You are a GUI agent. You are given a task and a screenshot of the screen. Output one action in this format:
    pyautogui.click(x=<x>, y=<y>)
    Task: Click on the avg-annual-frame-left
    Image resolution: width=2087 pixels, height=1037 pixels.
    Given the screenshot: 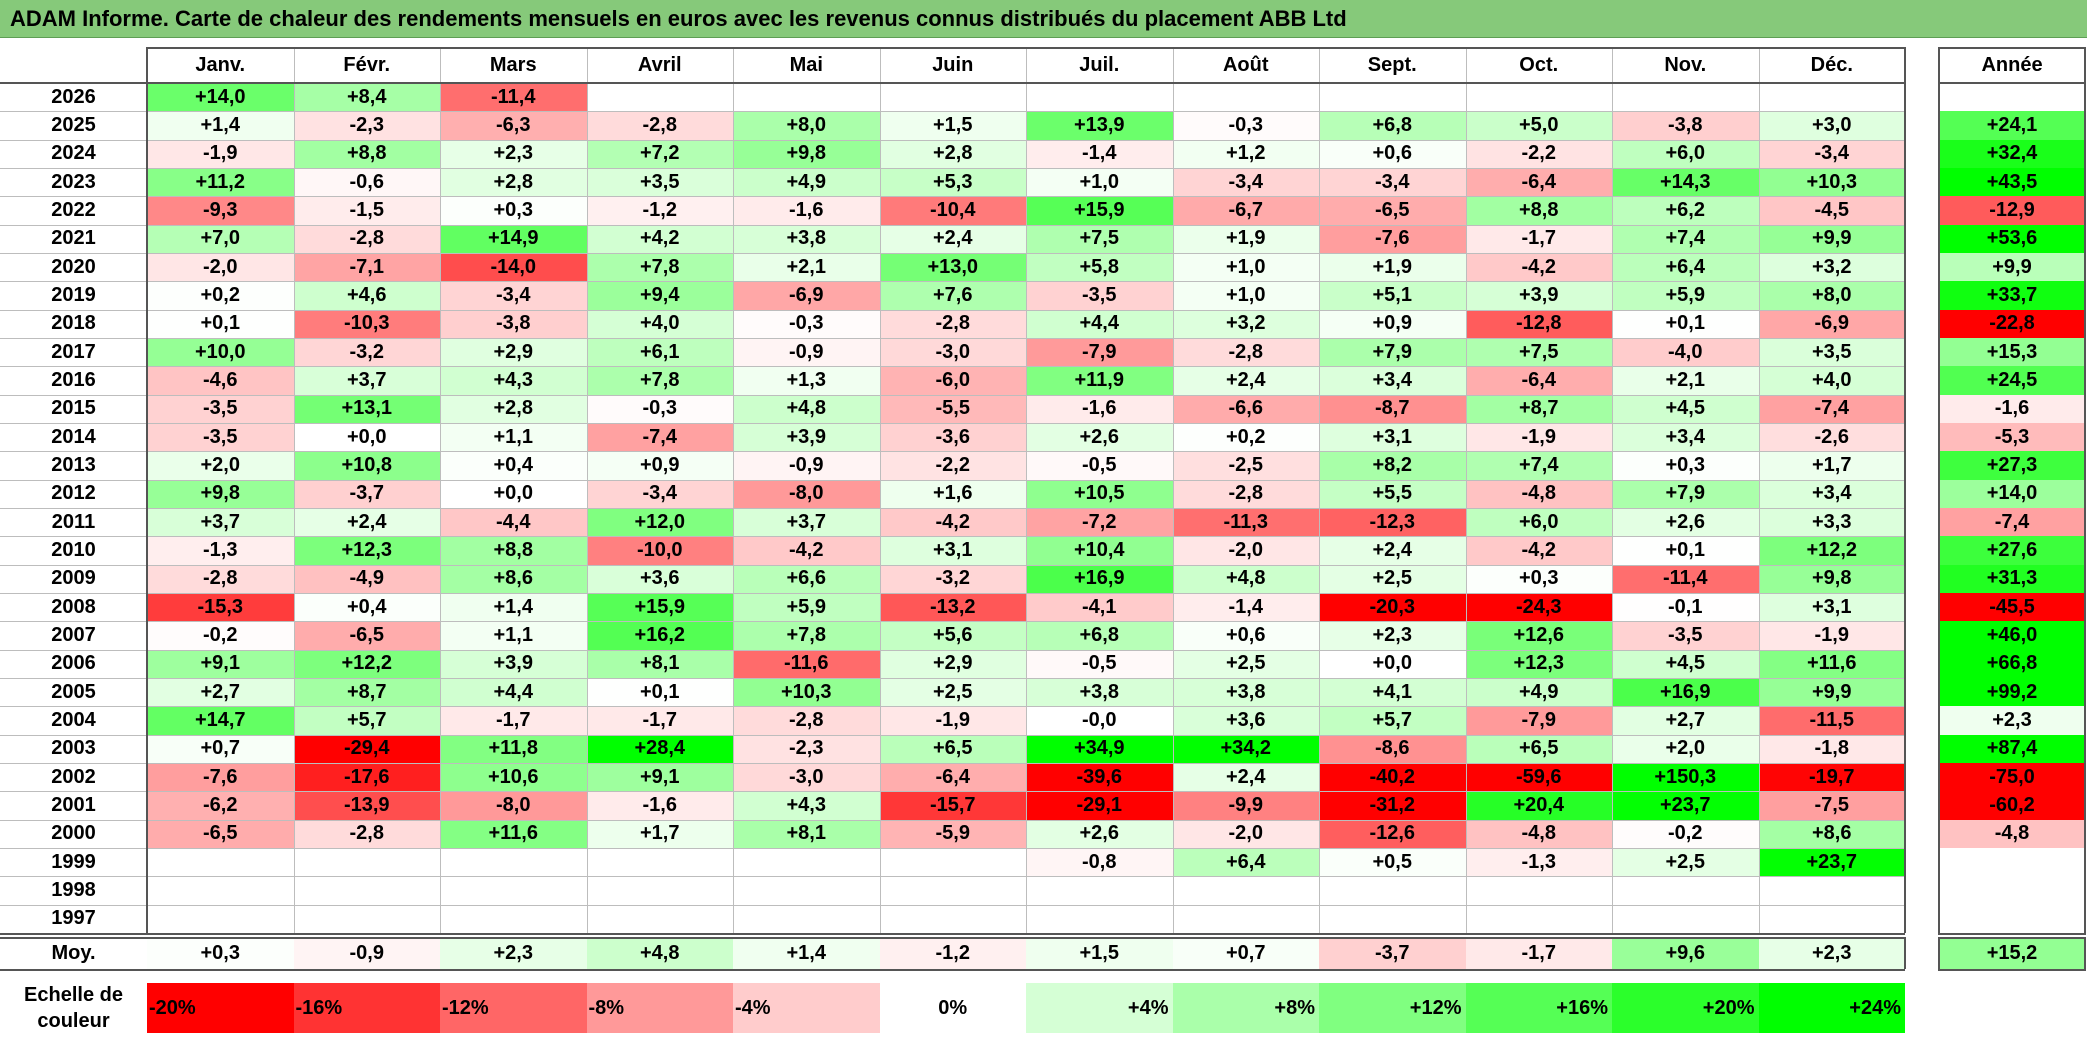 What is the action you would take?
    pyautogui.click(x=1939, y=953)
    